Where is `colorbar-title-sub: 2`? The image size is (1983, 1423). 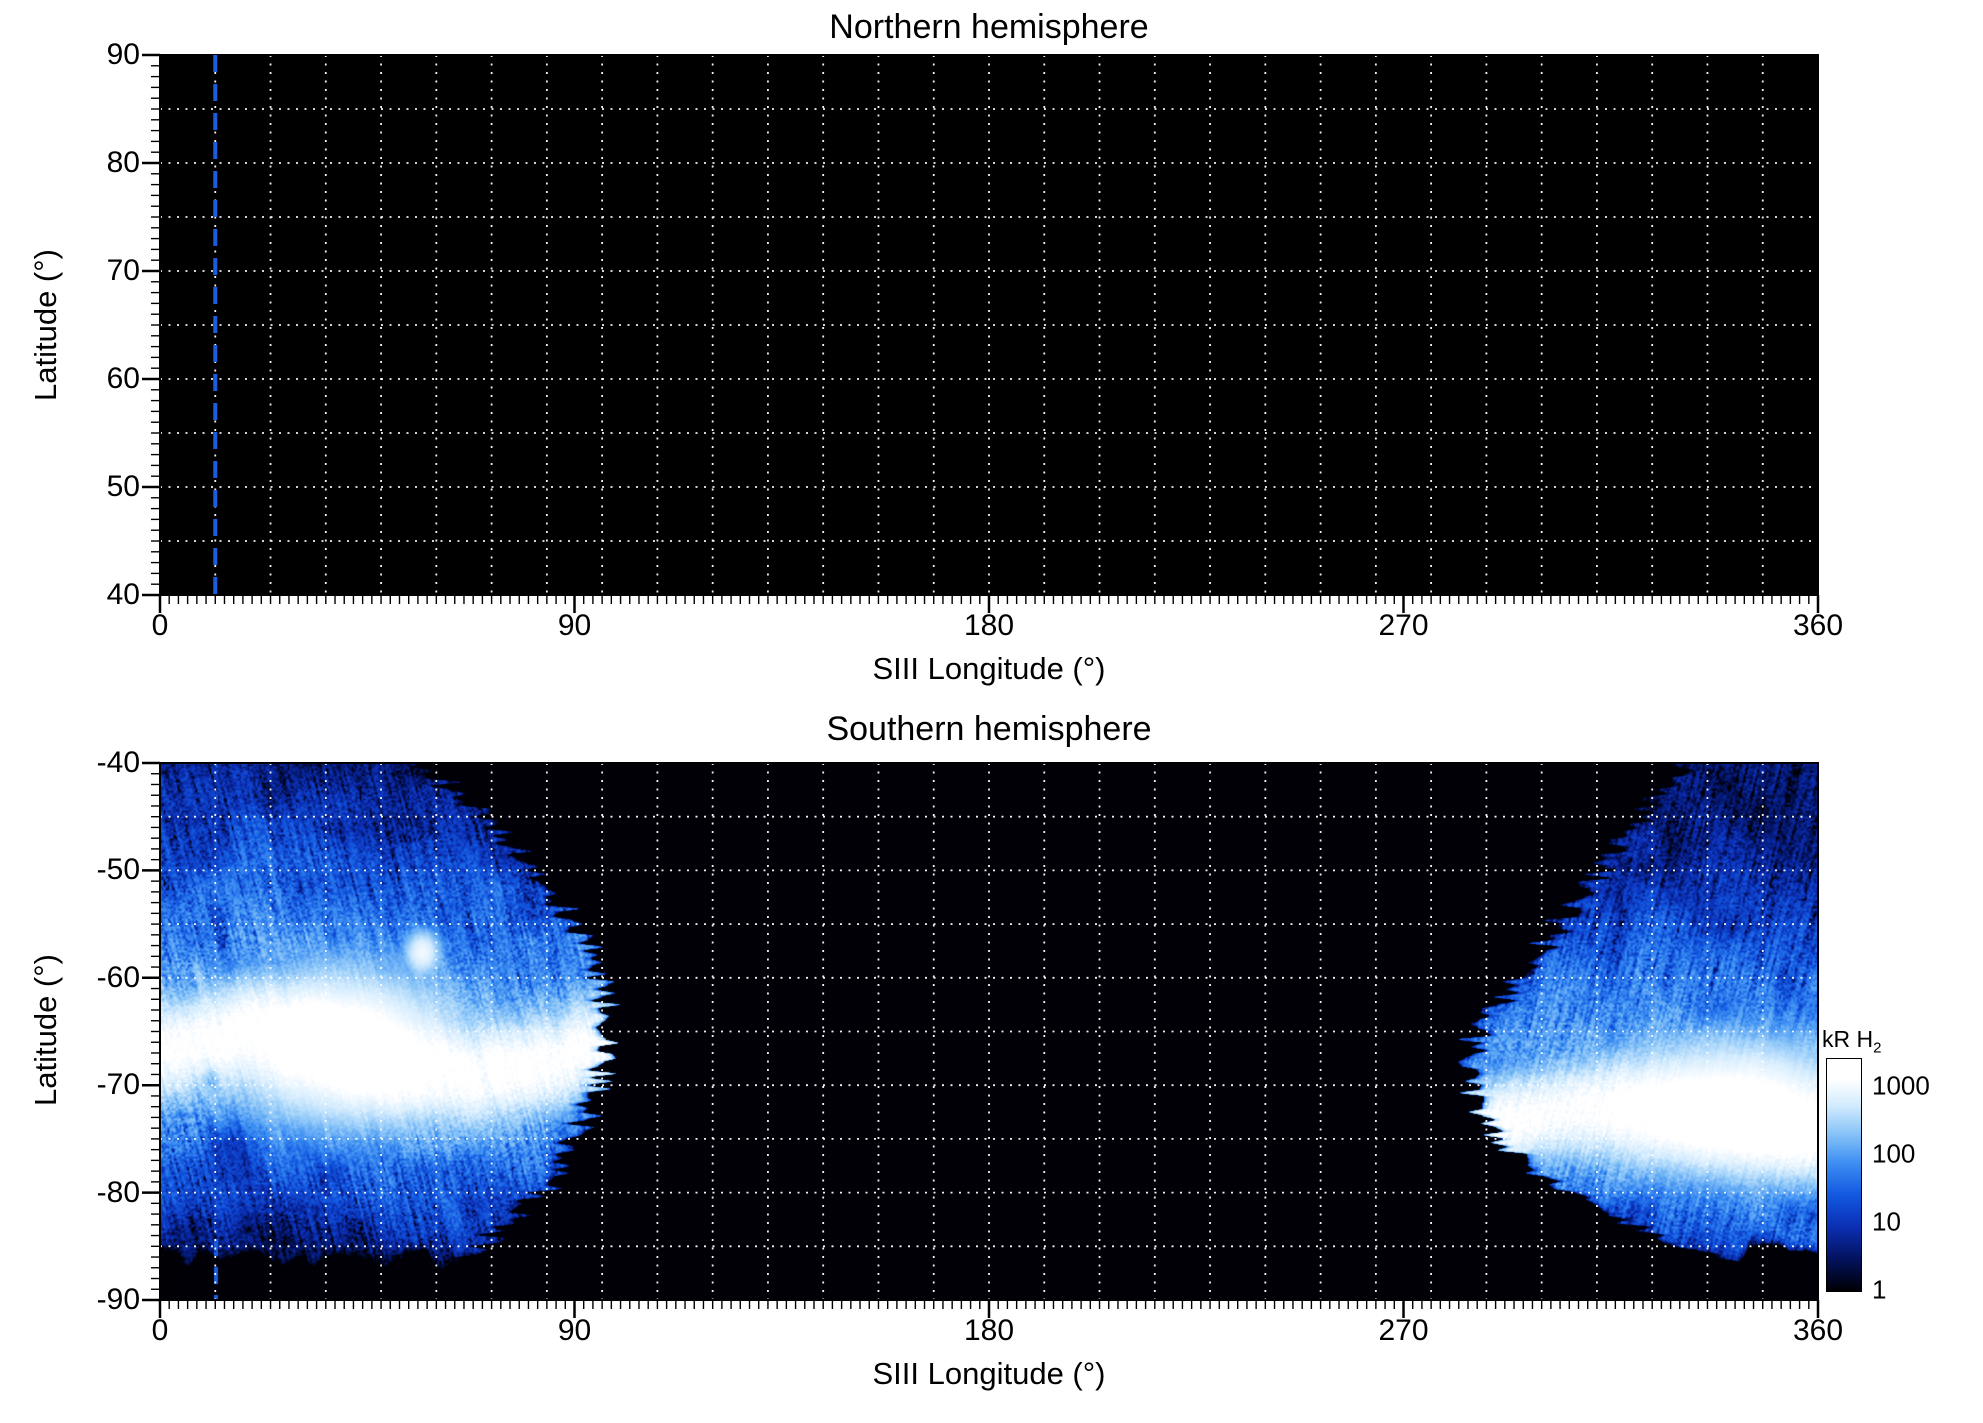 colorbar-title-sub: 2 is located at coordinates (1877, 1048).